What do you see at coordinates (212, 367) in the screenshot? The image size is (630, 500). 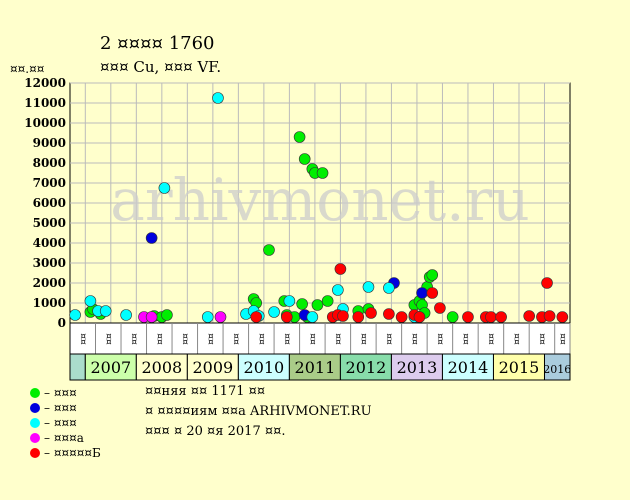 I see `year-label: 2009` at bounding box center [212, 367].